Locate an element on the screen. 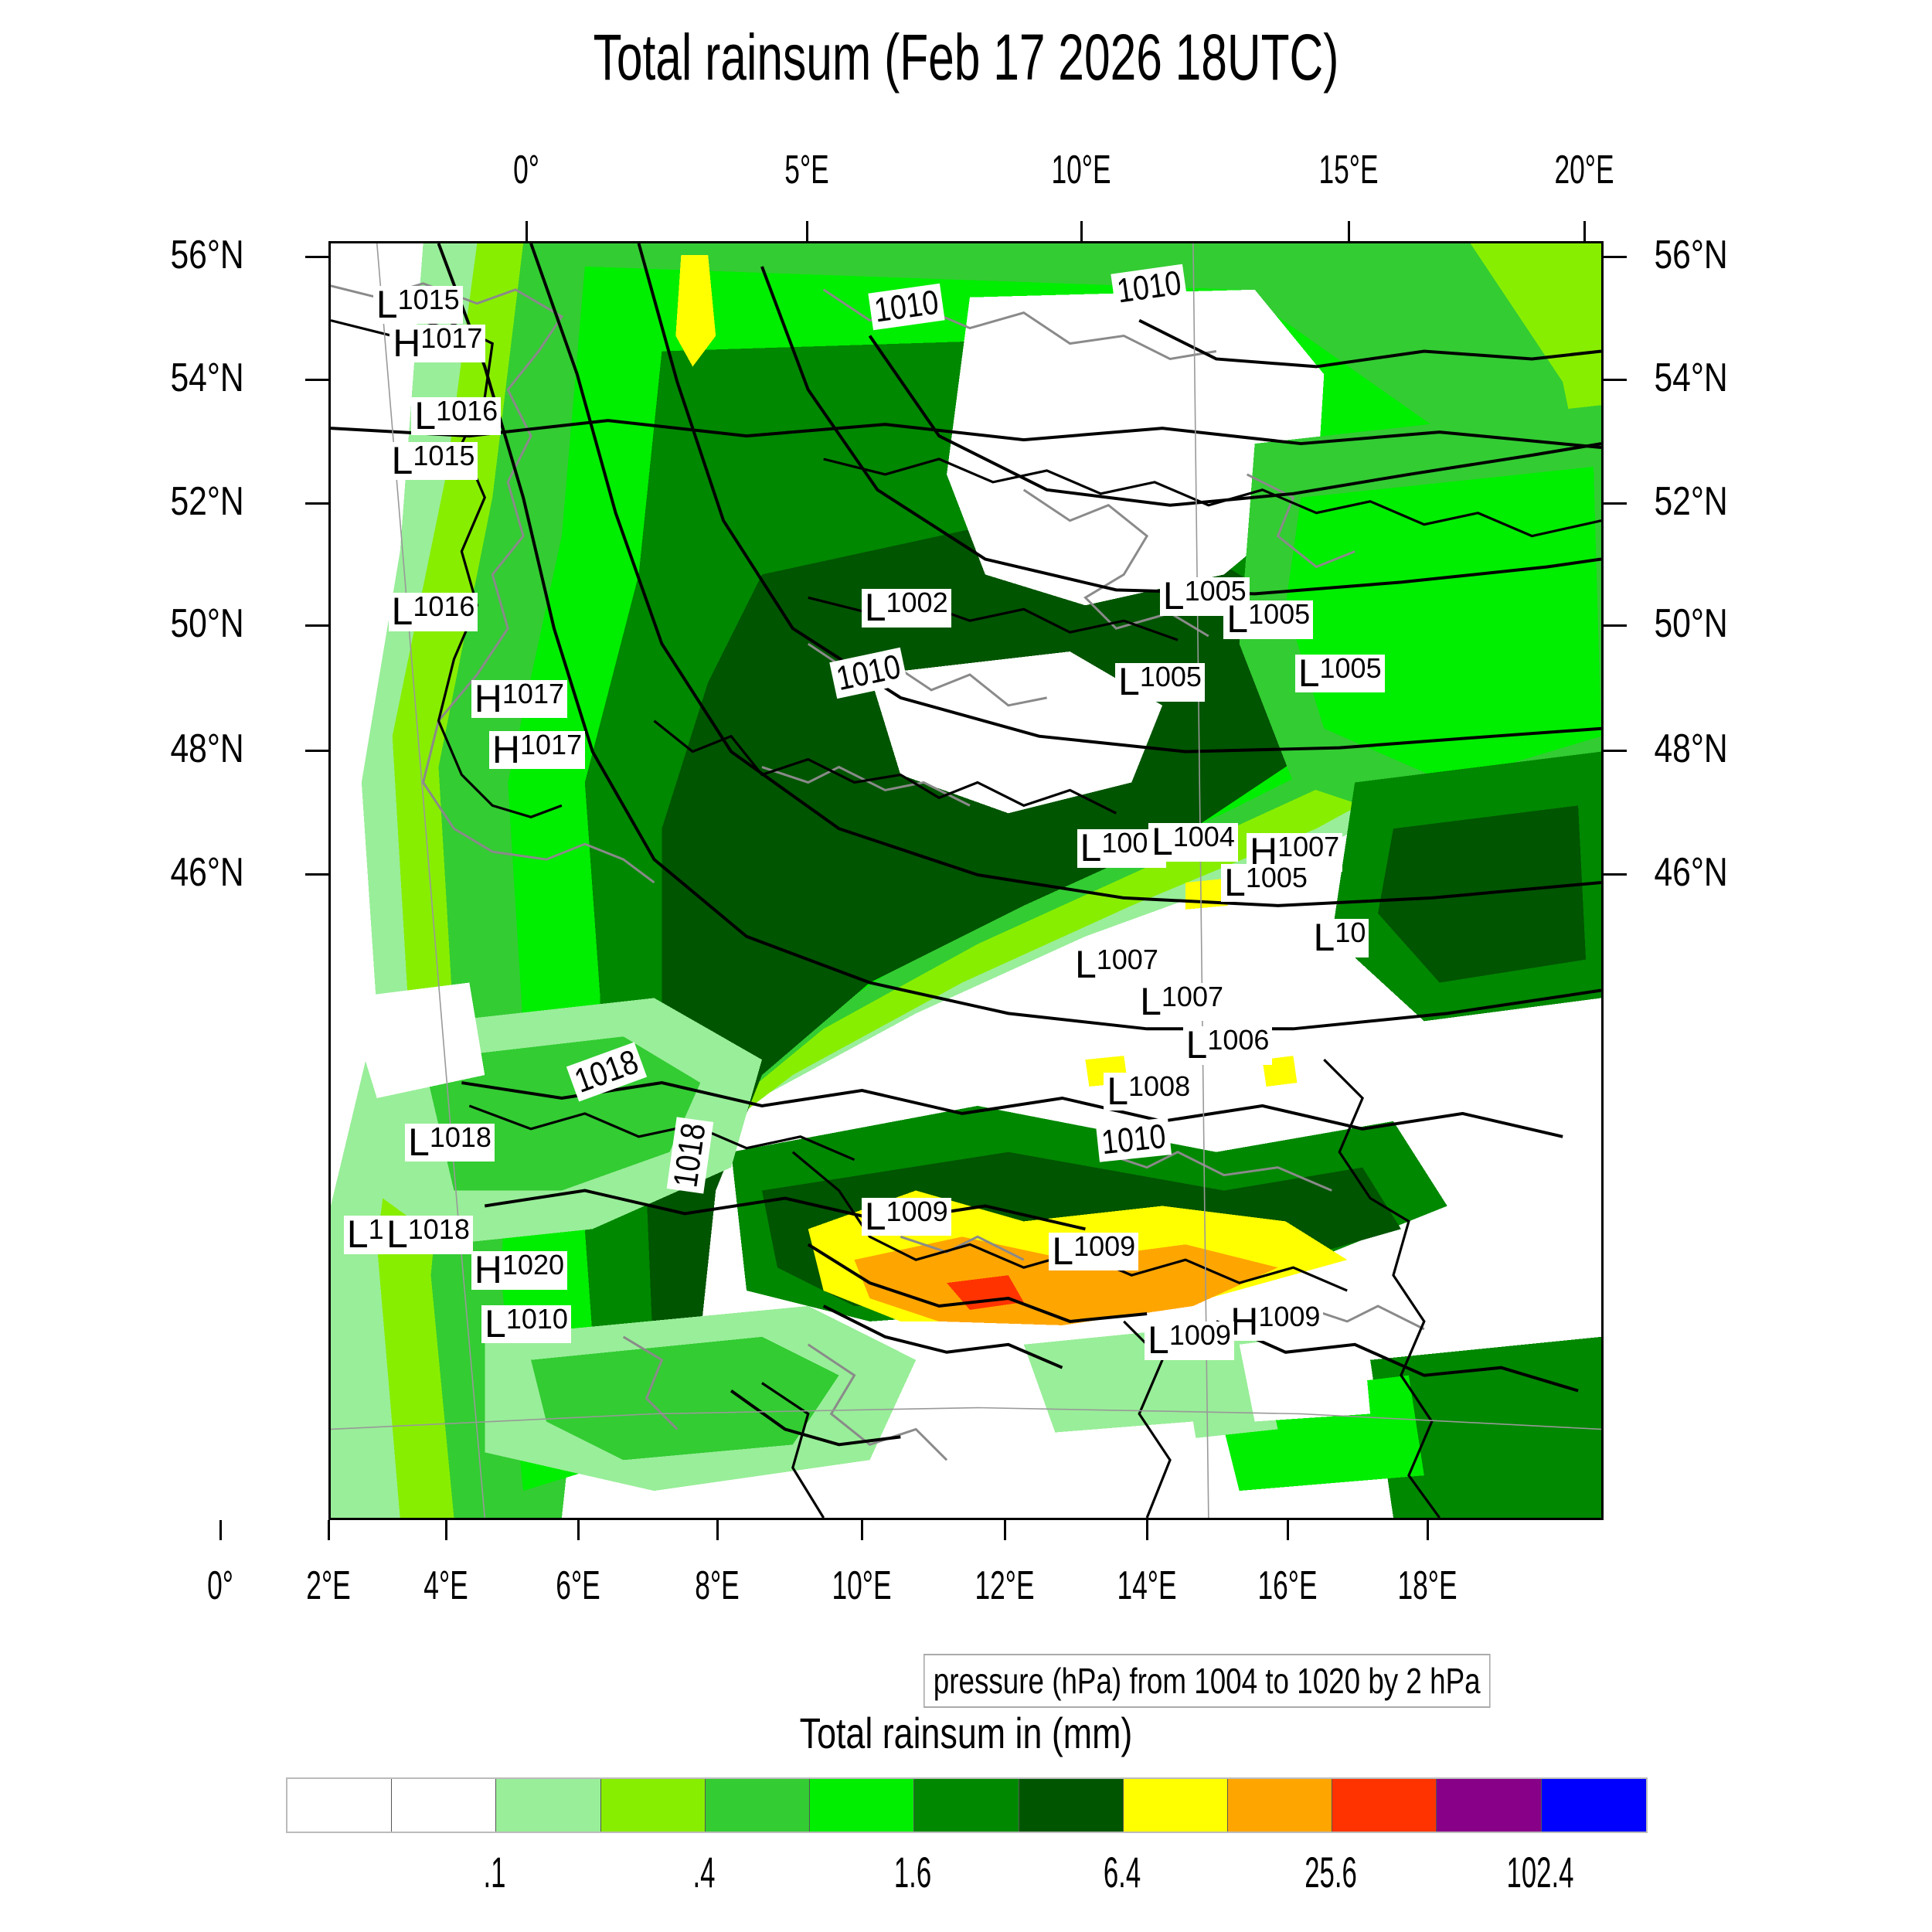 The image size is (1932, 1932). colorbar-tick-label: 102.4 is located at coordinates (1540, 1872).